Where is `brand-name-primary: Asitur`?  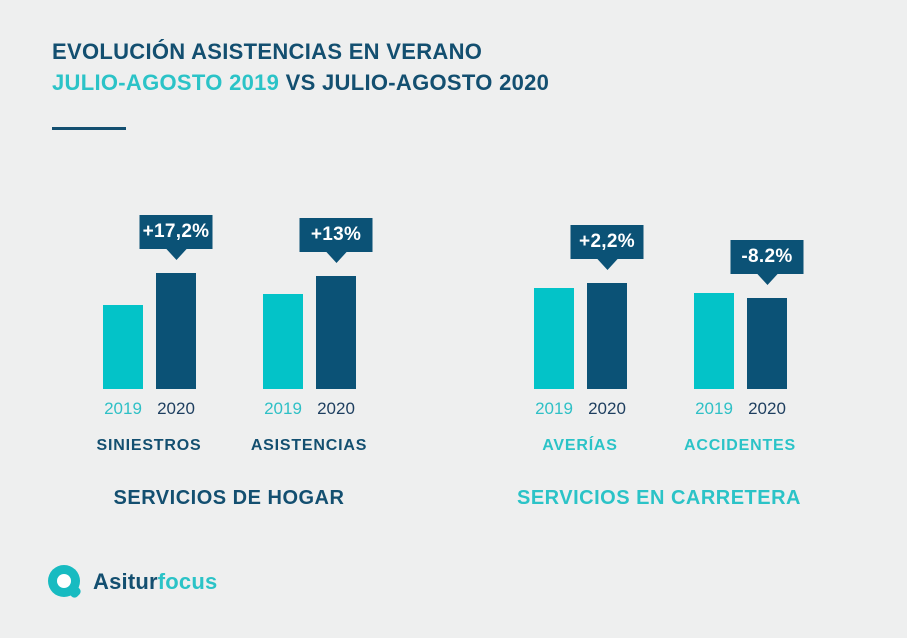
brand-name-primary: Asitur is located at coordinates (125, 581).